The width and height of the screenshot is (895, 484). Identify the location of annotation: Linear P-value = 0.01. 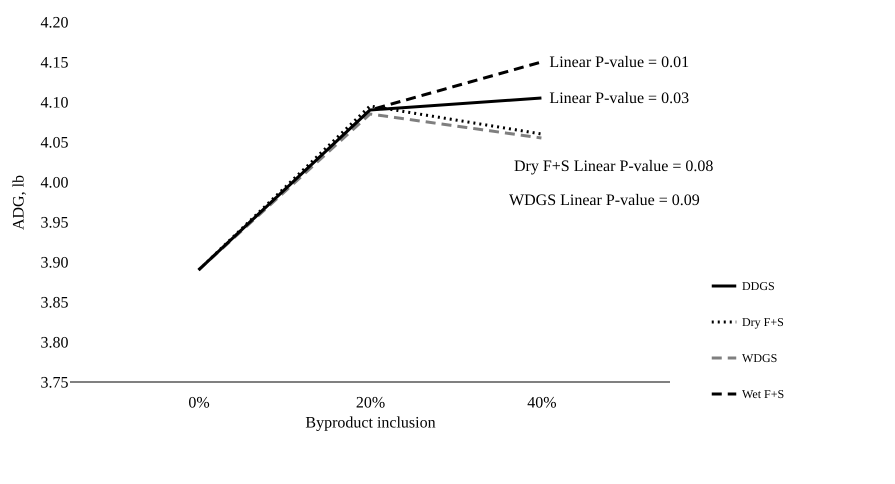
(619, 62).